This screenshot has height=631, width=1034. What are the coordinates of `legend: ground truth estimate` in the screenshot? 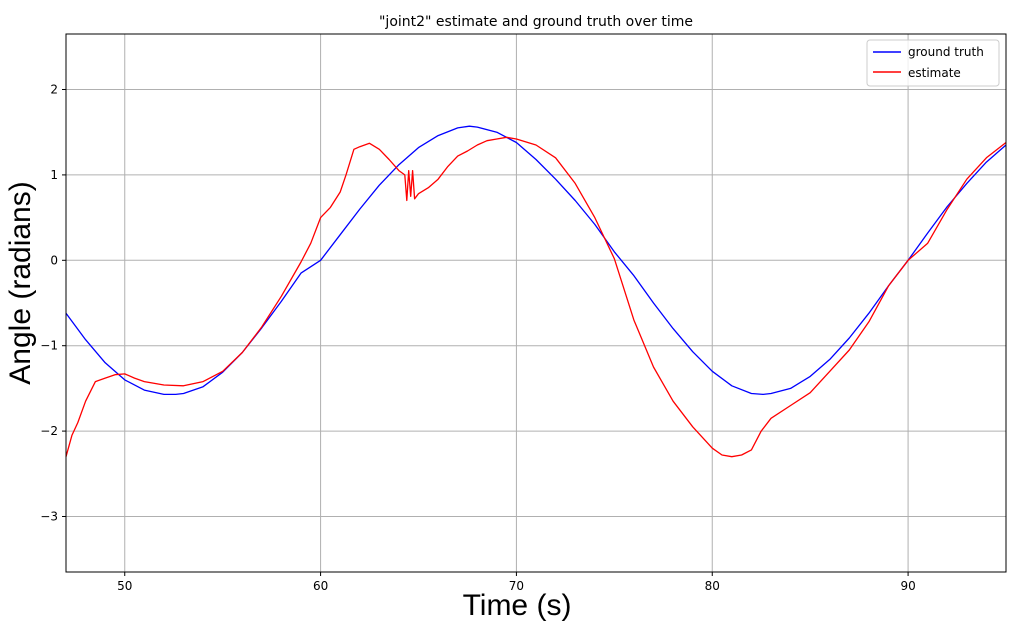 It's located at (933, 63).